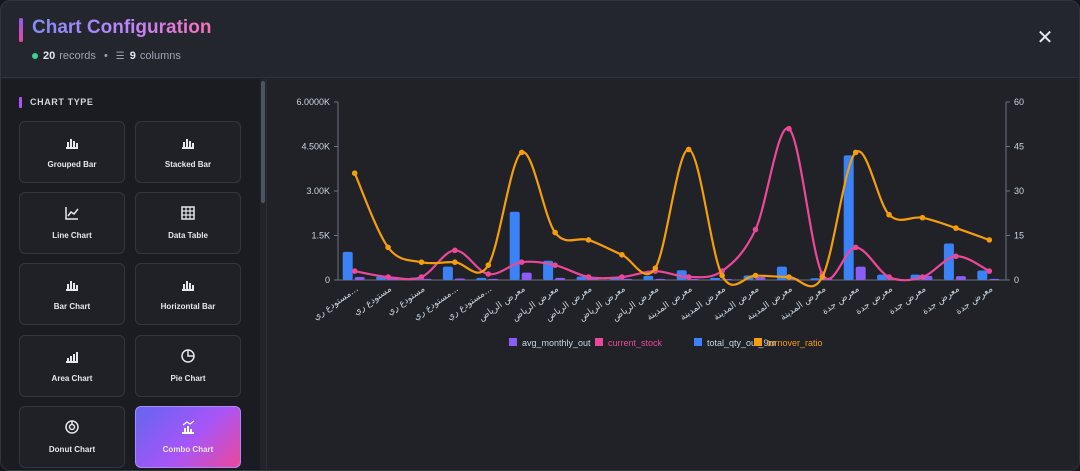 This screenshot has height=471, width=1080. I want to click on chart-type-label: Line Chart, so click(72, 235).